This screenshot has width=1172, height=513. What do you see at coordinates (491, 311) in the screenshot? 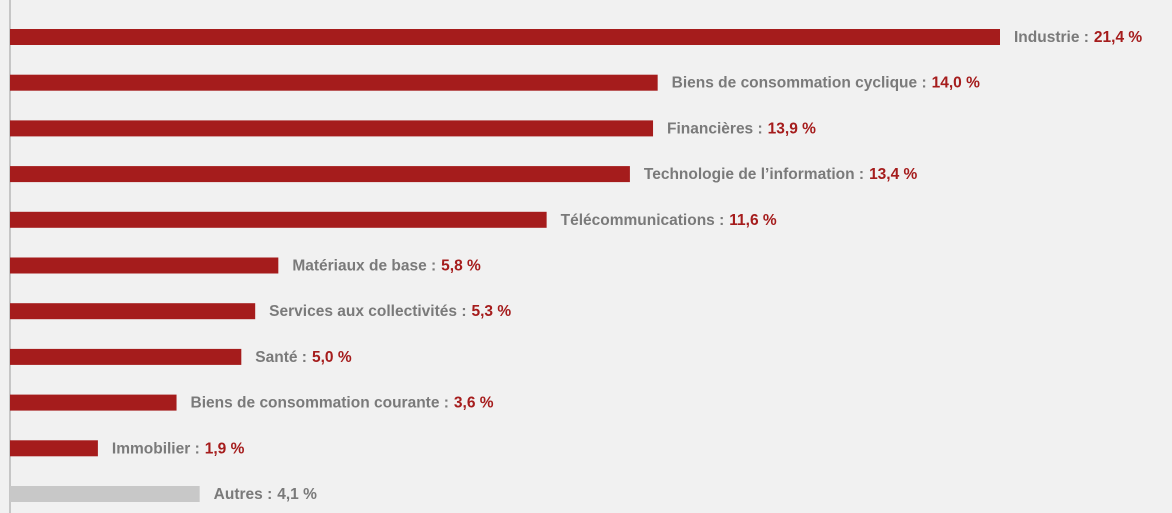
I see `value-label: 5,3 %` at bounding box center [491, 311].